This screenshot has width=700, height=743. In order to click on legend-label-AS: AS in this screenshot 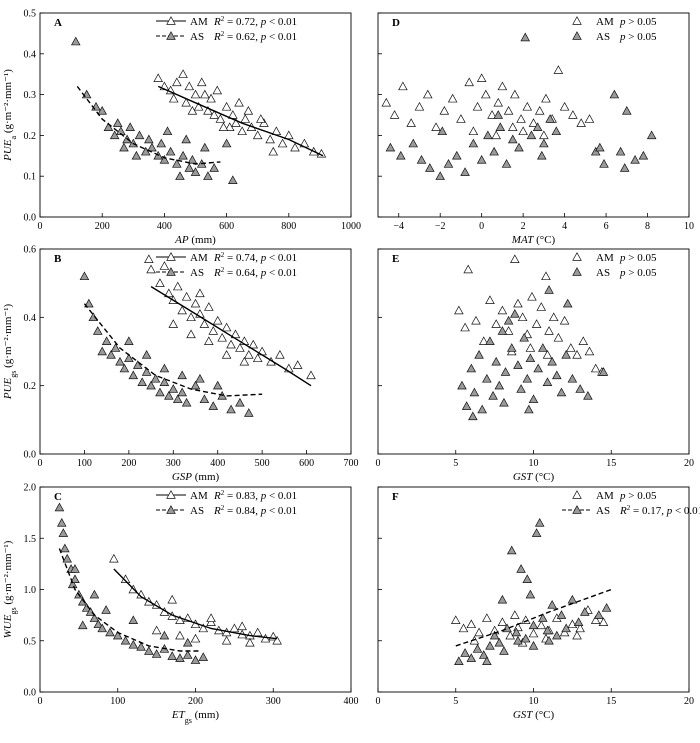, I will do `click(603, 511)`.